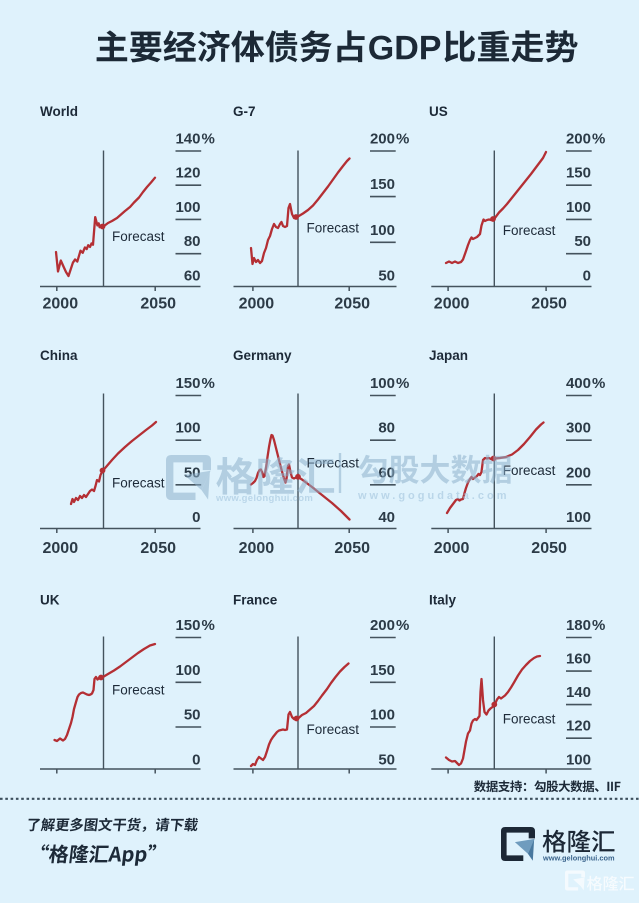  What do you see at coordinates (192, 275) in the screenshot?
I see `svg-text: 60` at bounding box center [192, 275].